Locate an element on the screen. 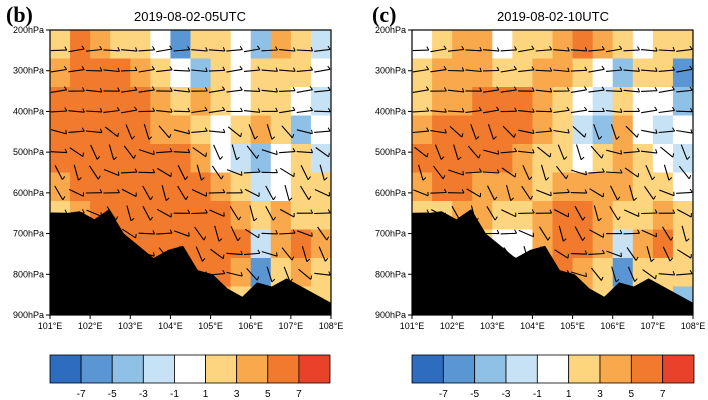 This screenshot has height=400, width=708. colorbar-label: 3 is located at coordinates (237, 394).